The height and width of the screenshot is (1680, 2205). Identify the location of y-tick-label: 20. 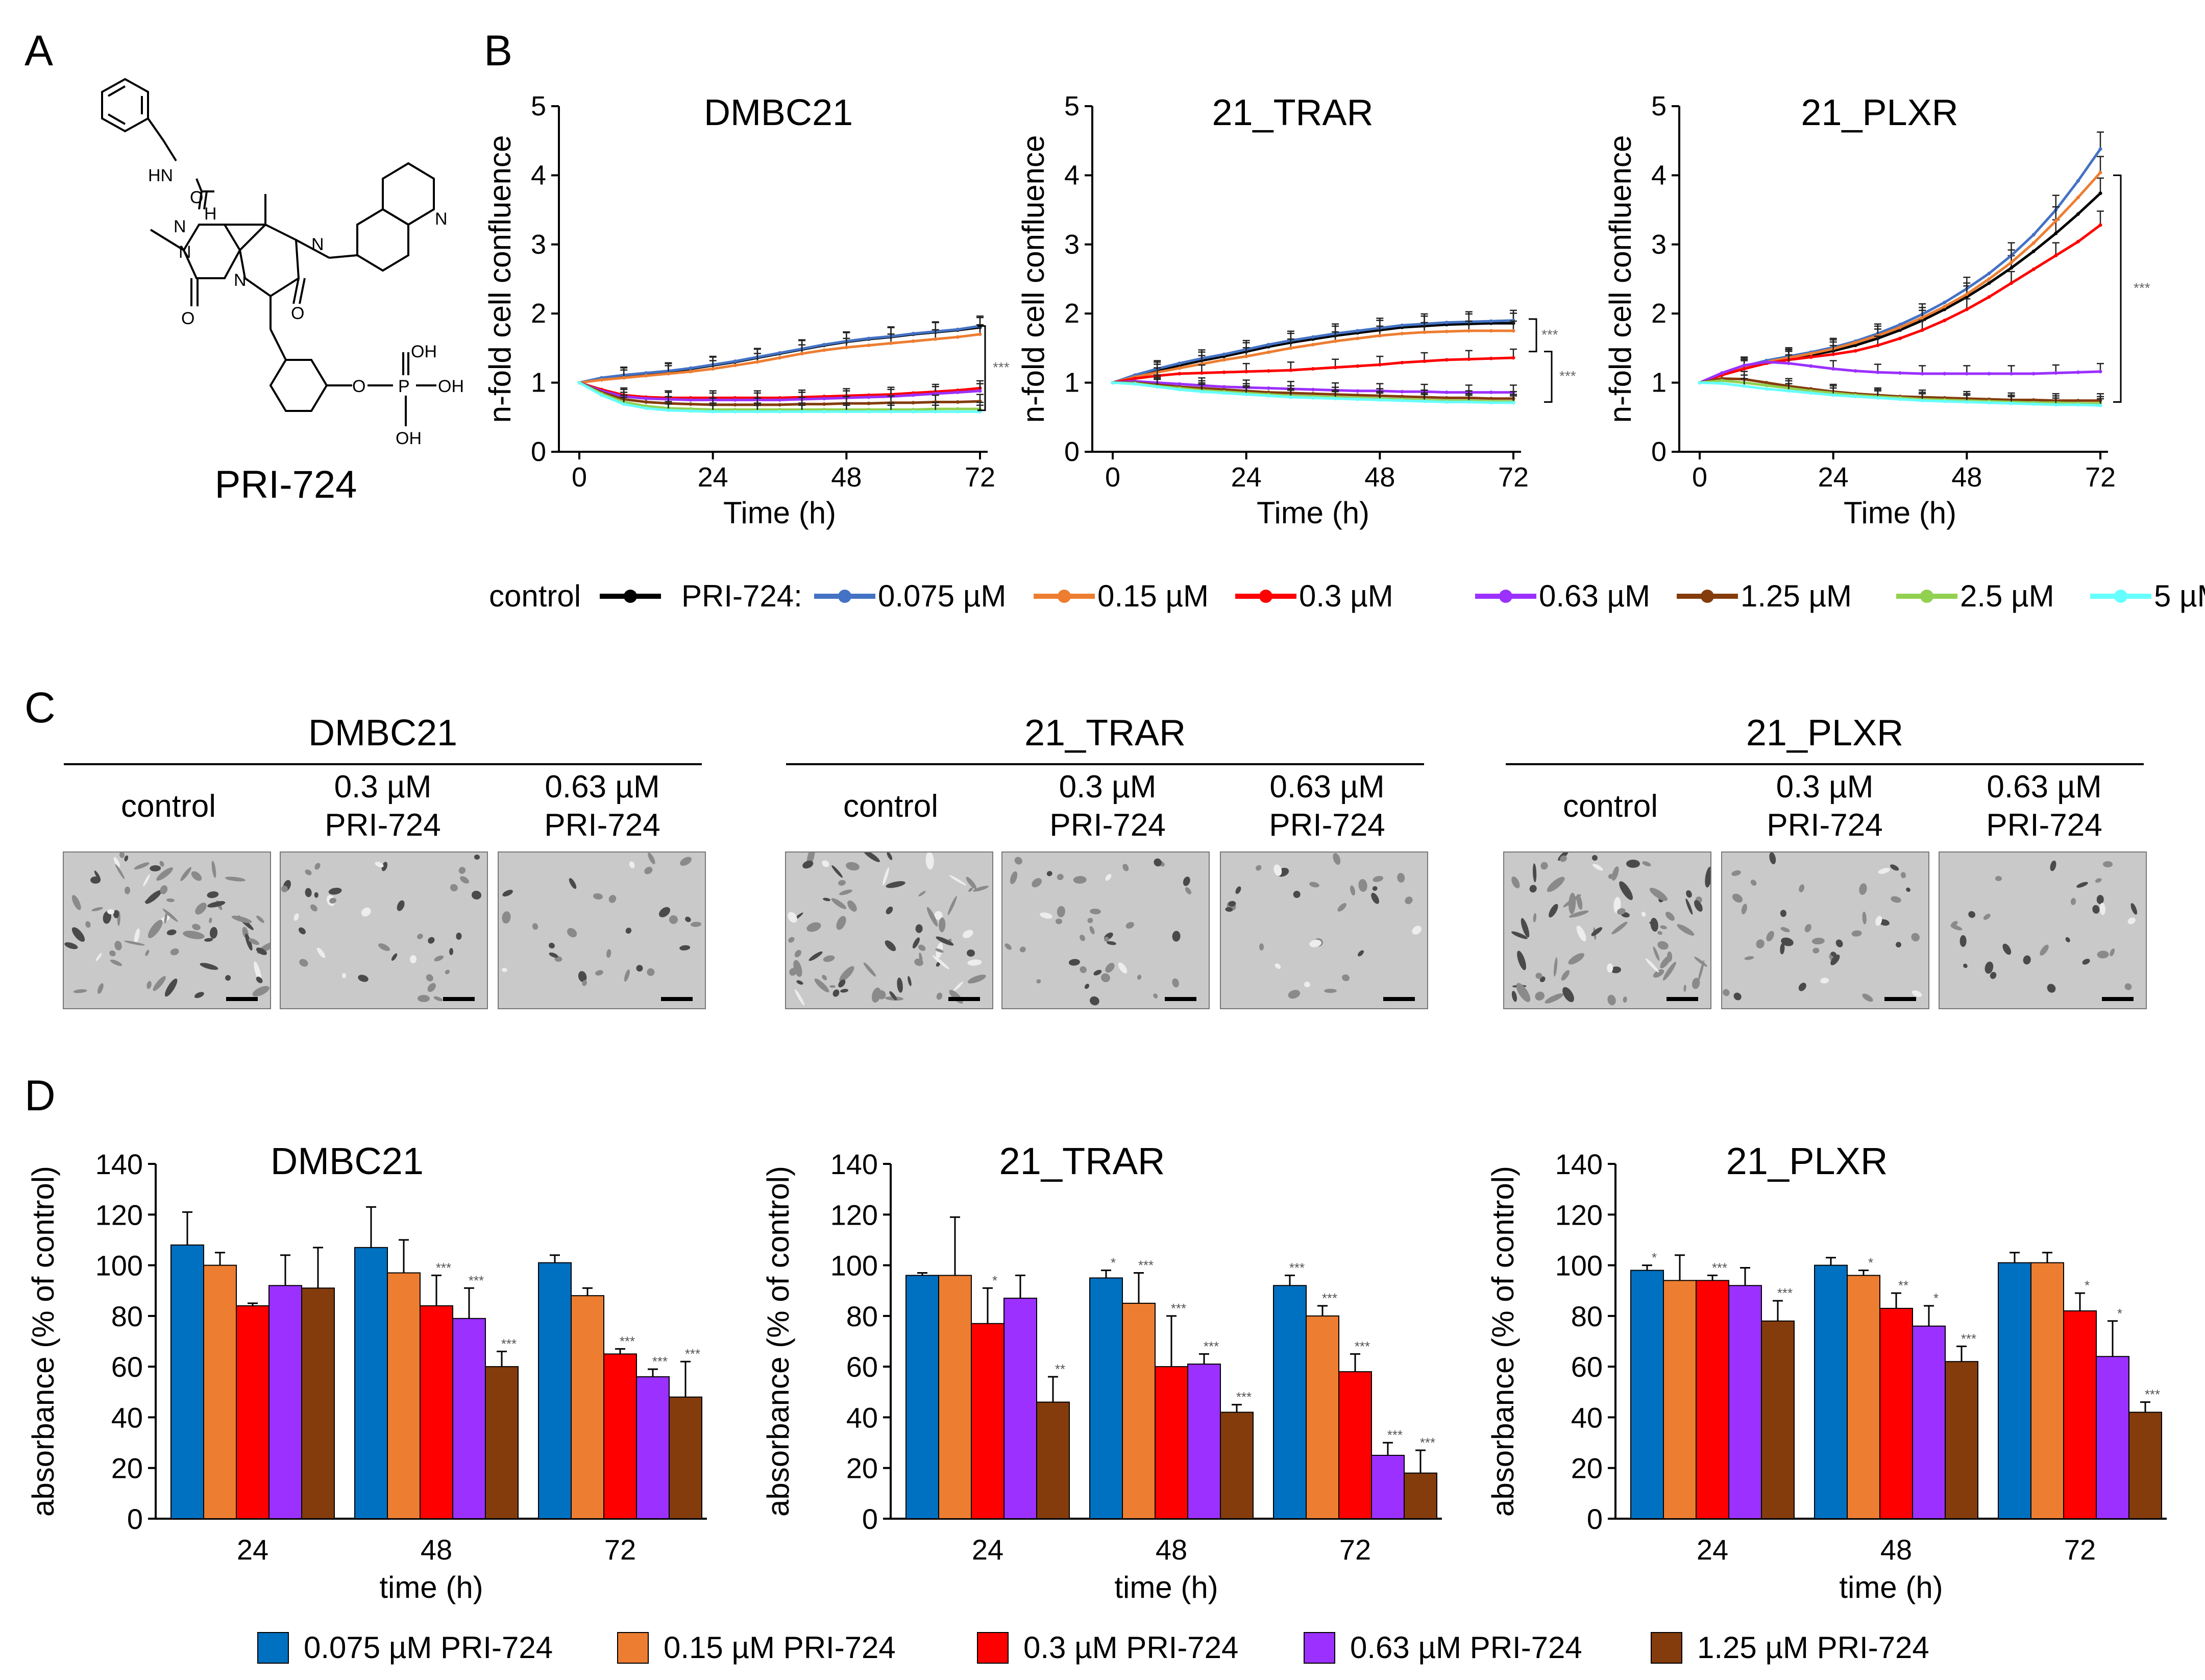
(862, 1468).